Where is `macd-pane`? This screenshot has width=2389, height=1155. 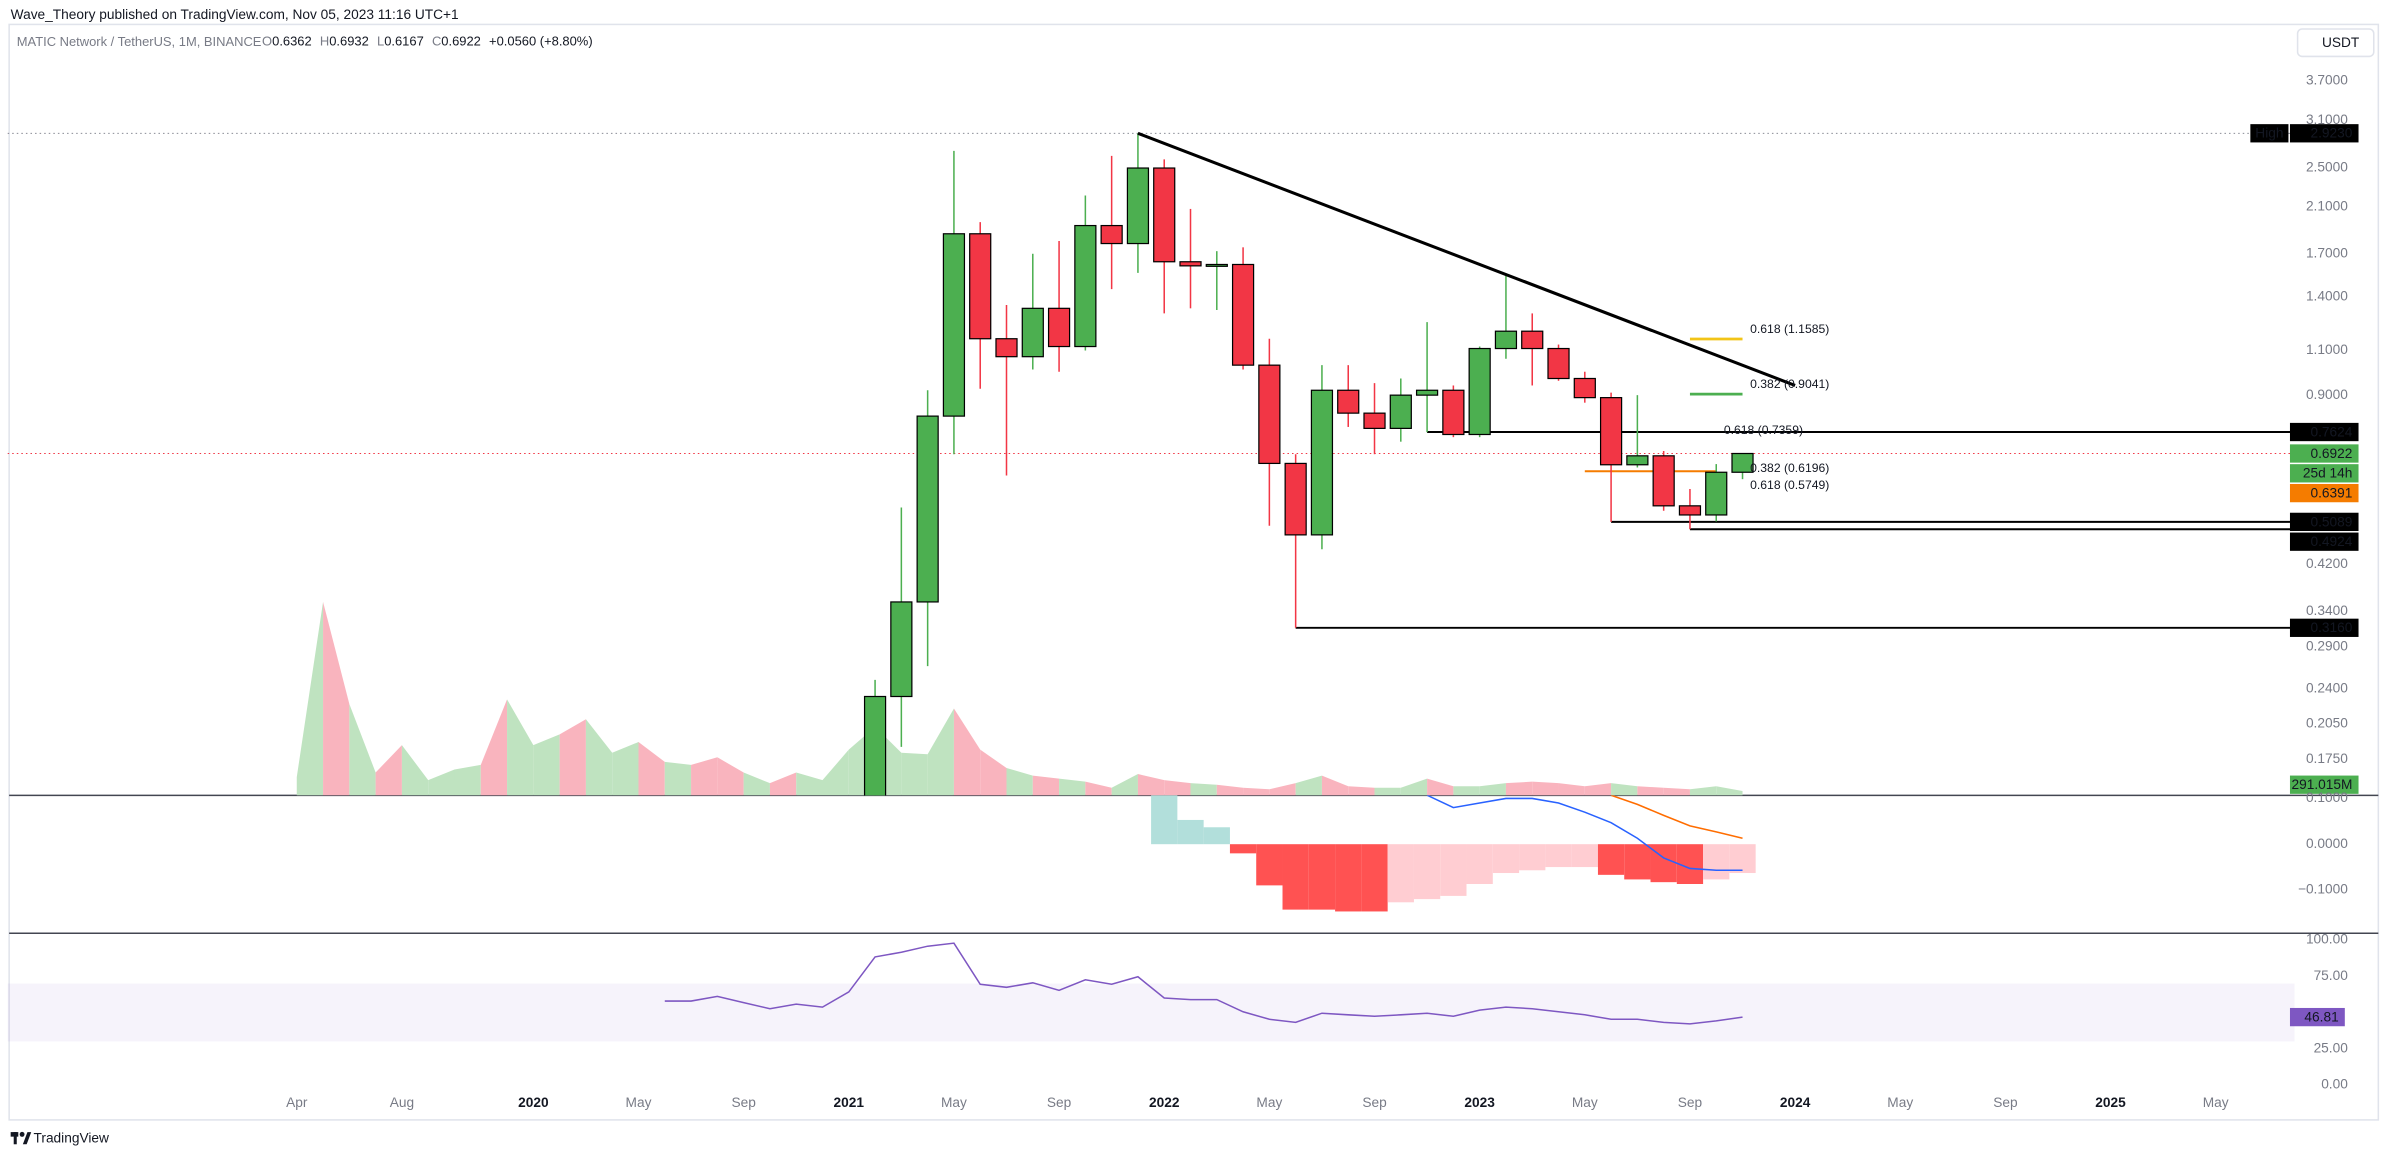
macd-pane is located at coordinates (1453, 853).